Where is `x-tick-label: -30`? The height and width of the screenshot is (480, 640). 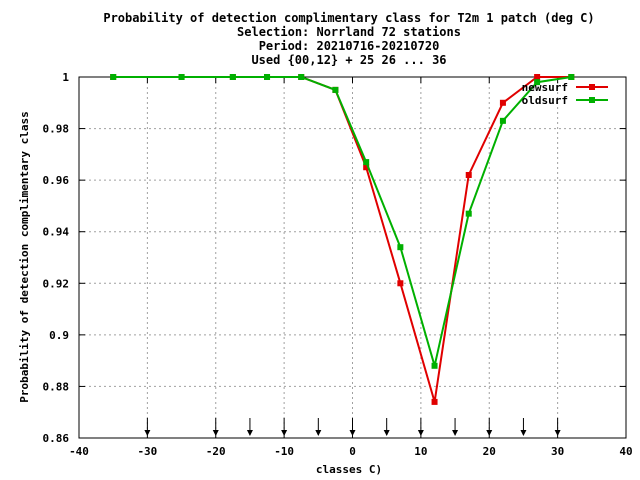 x-tick-label: -30 is located at coordinates (147, 451).